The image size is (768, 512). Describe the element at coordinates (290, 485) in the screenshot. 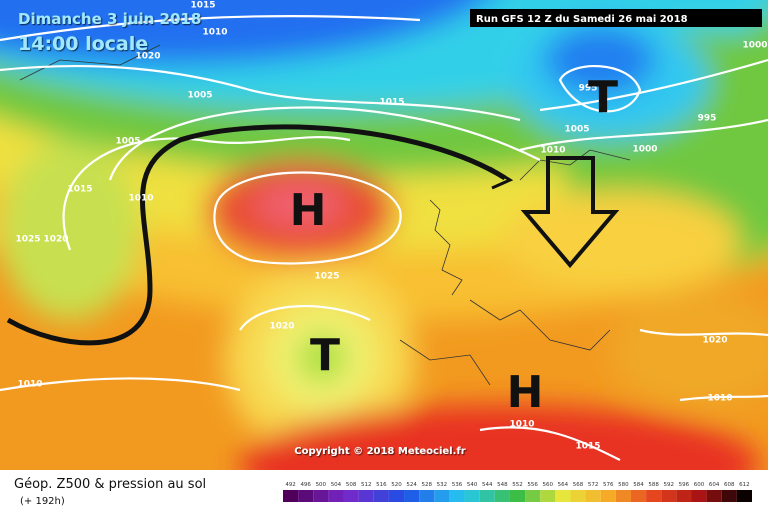

I see `scale-tick: 492` at that location.